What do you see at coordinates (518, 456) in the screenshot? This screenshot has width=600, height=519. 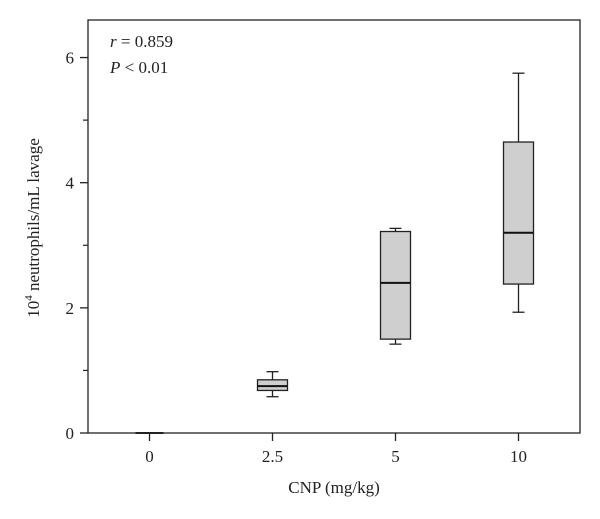 I see `x-tick-label: 10` at bounding box center [518, 456].